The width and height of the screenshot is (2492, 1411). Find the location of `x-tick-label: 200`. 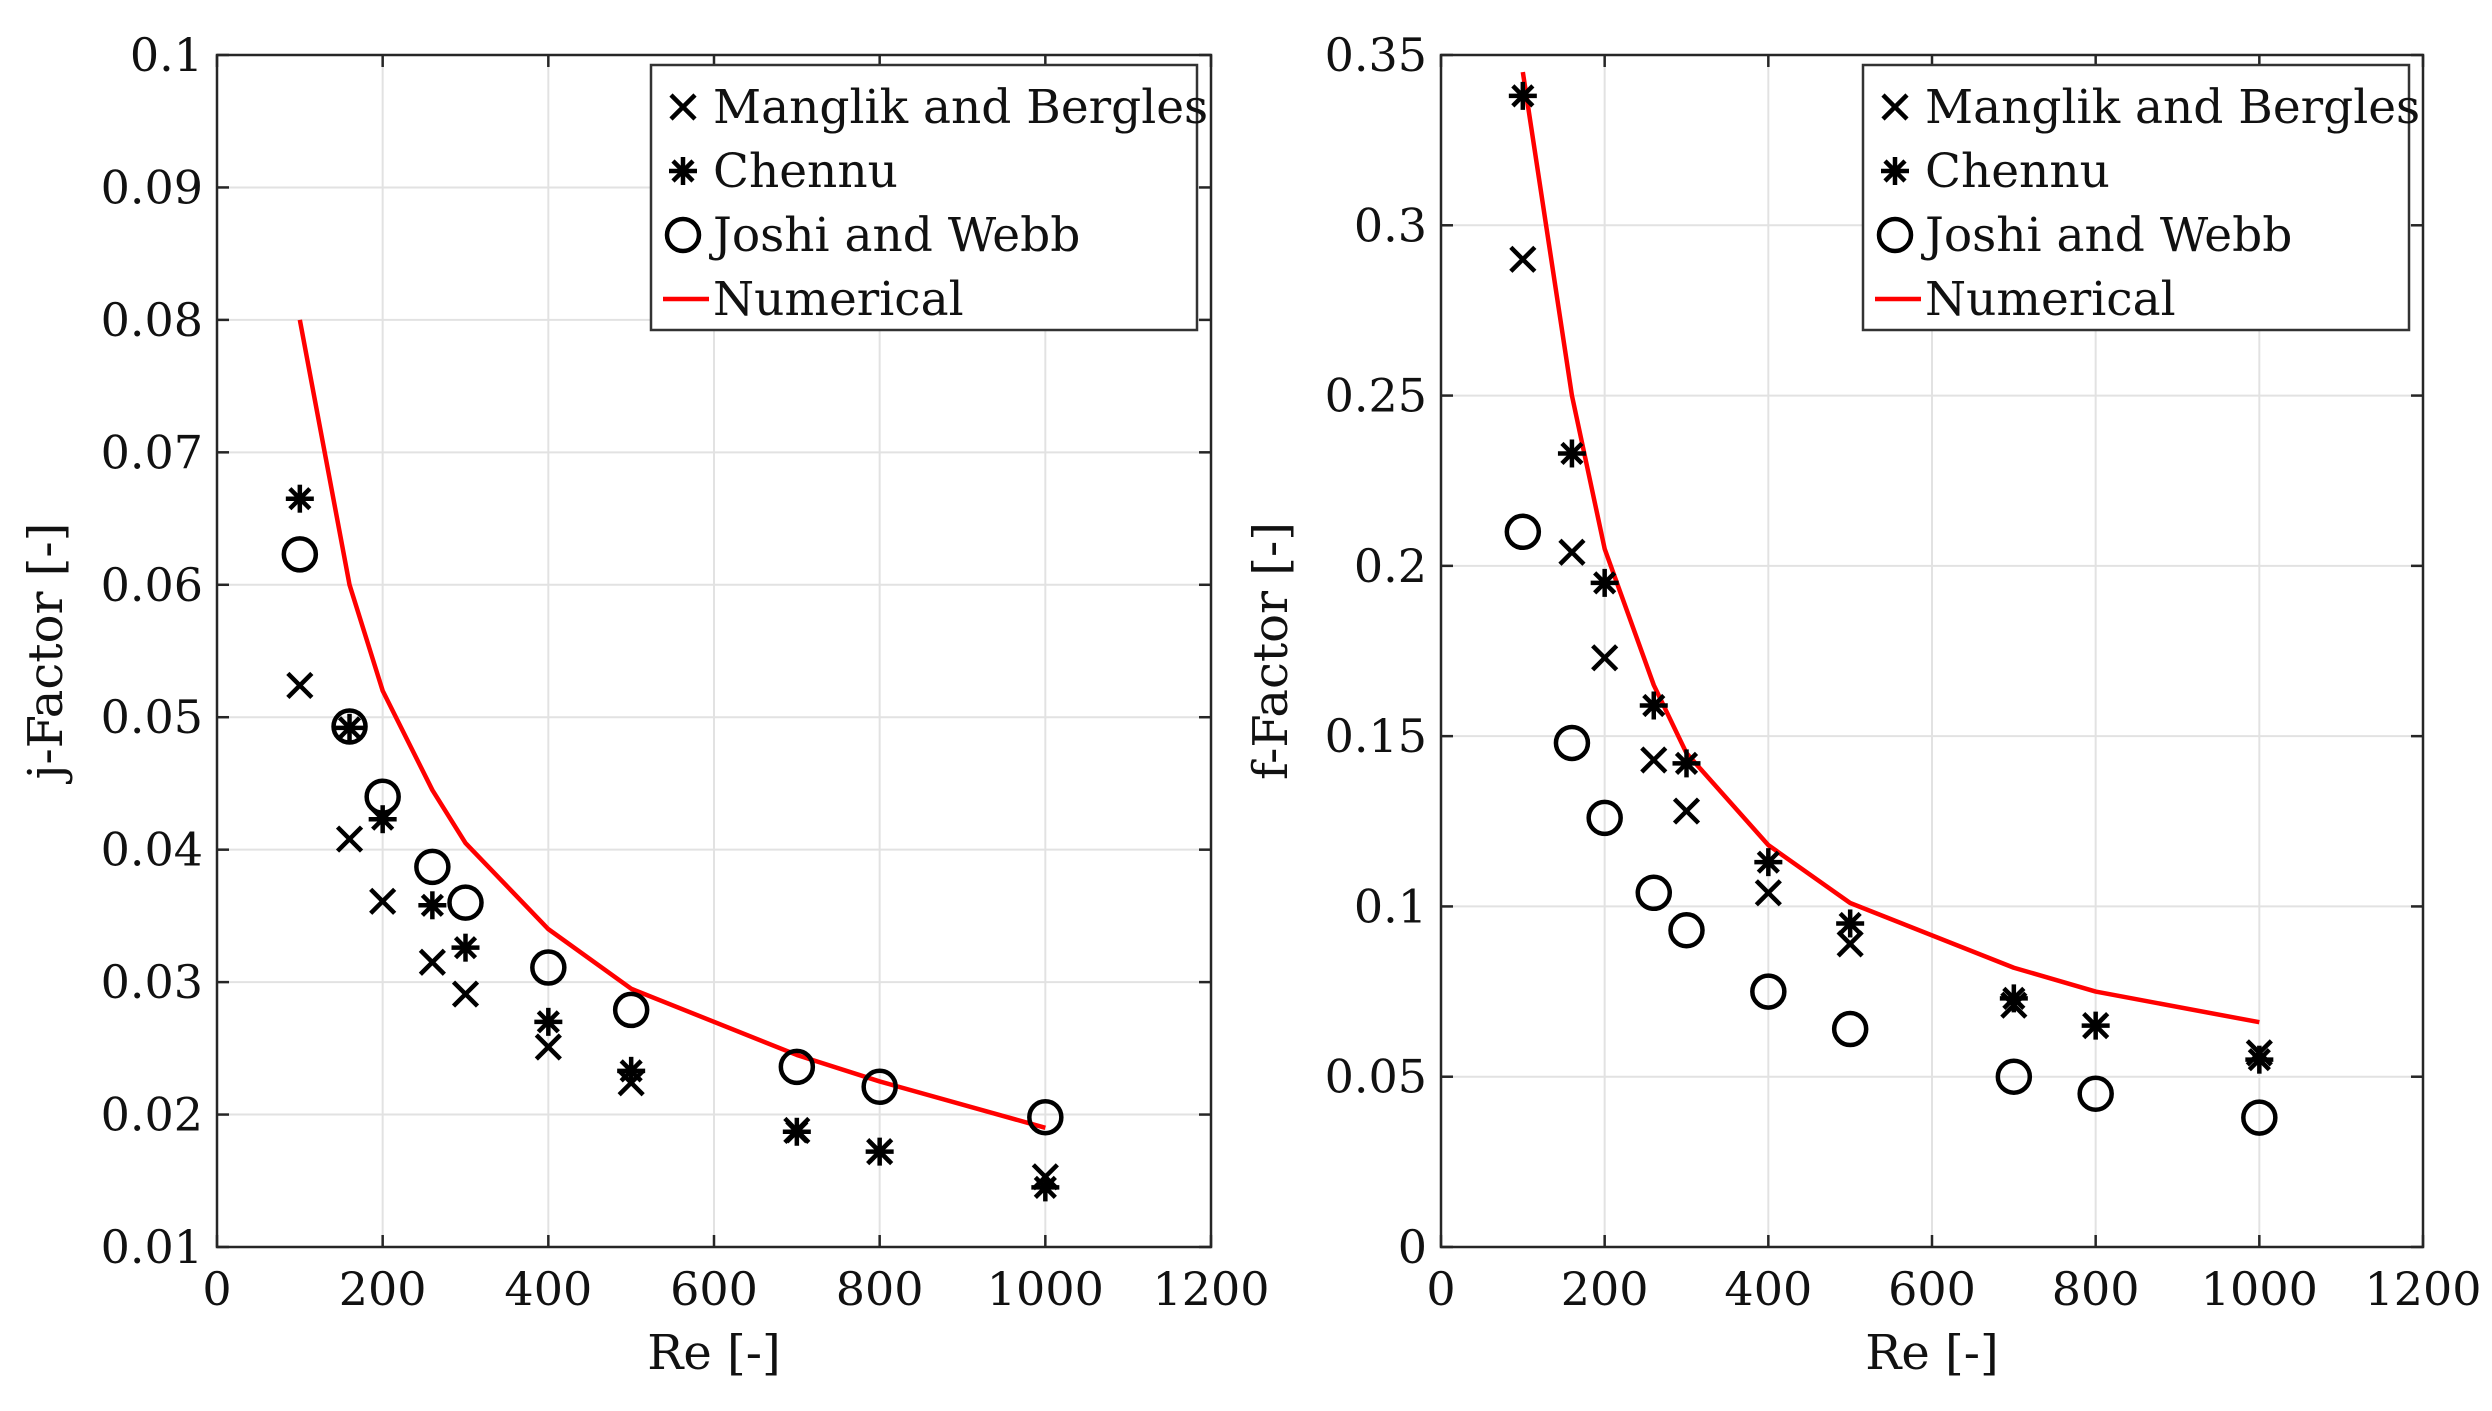

x-tick-label: 200 is located at coordinates (383, 1289).